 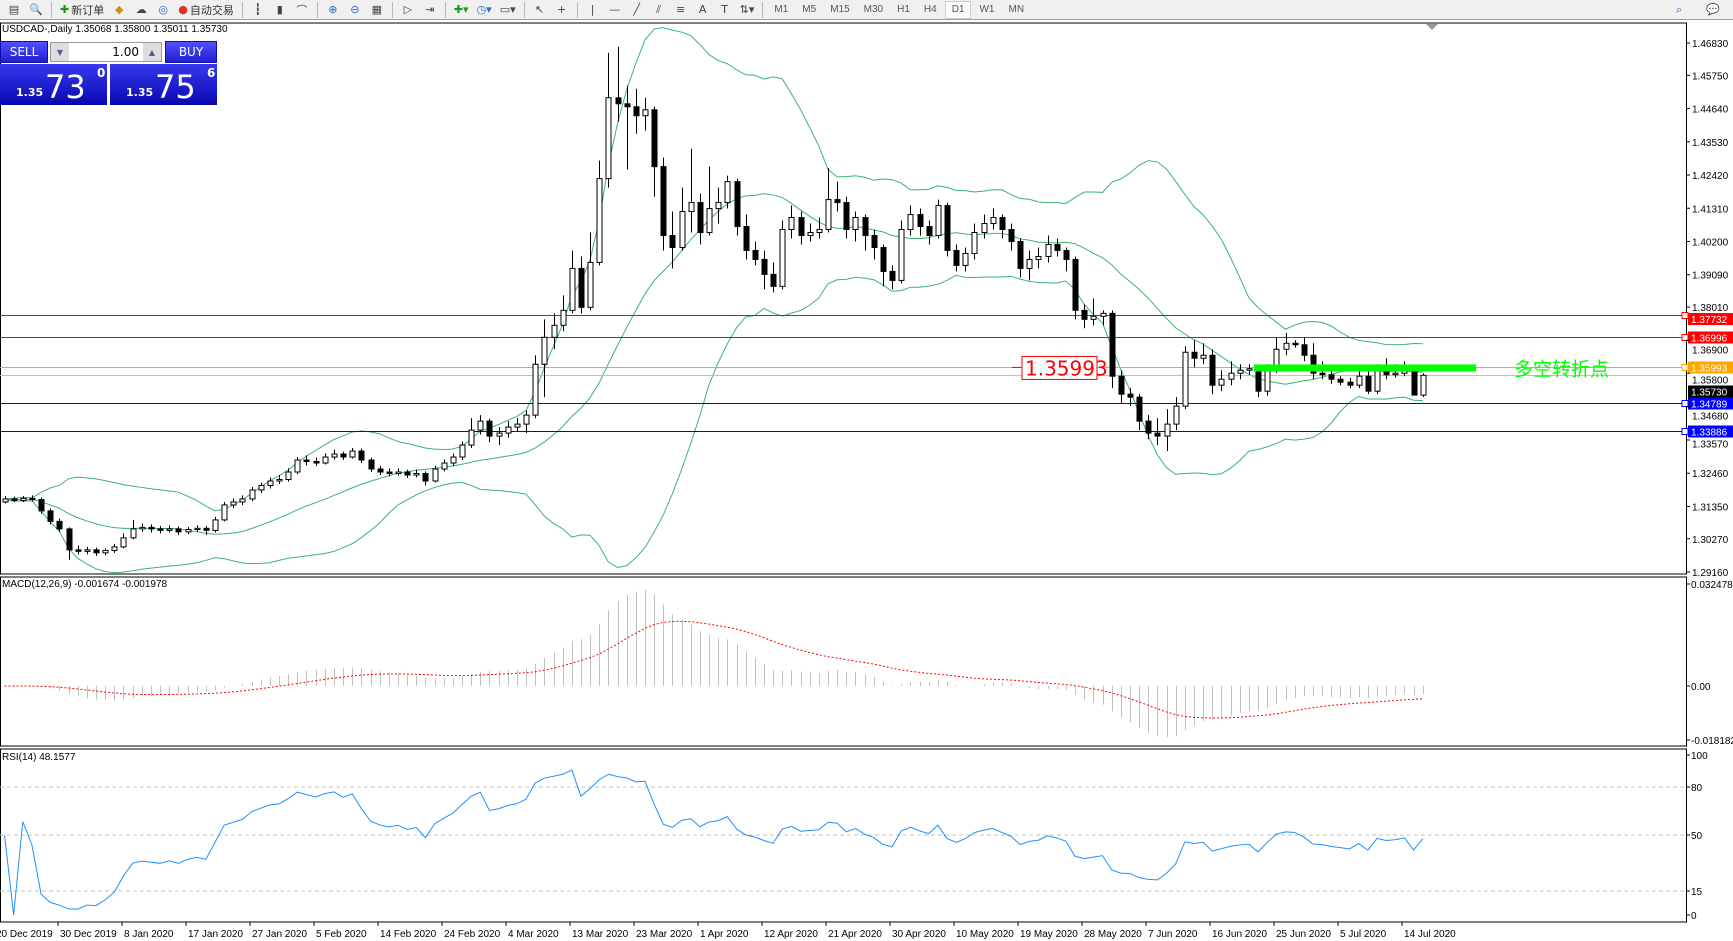 What do you see at coordinates (408, 10) in the screenshot?
I see `chart-shift-button: ▷` at bounding box center [408, 10].